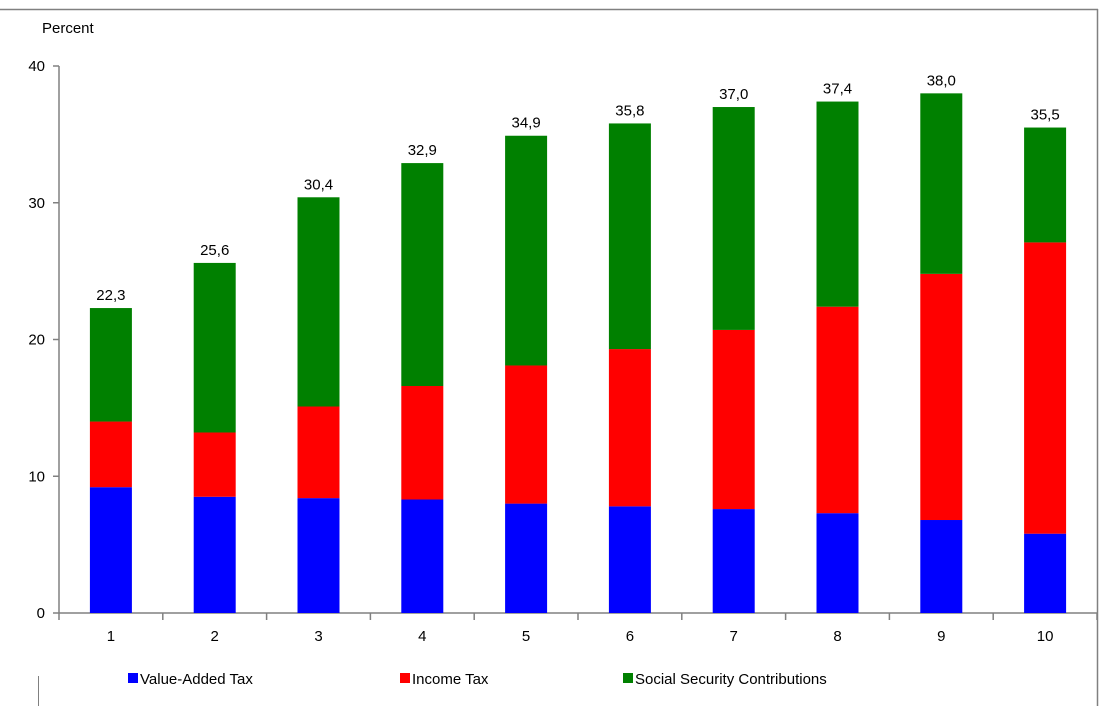  Describe the element at coordinates (837, 636) in the screenshot. I see `x-tick-label: 8` at that location.